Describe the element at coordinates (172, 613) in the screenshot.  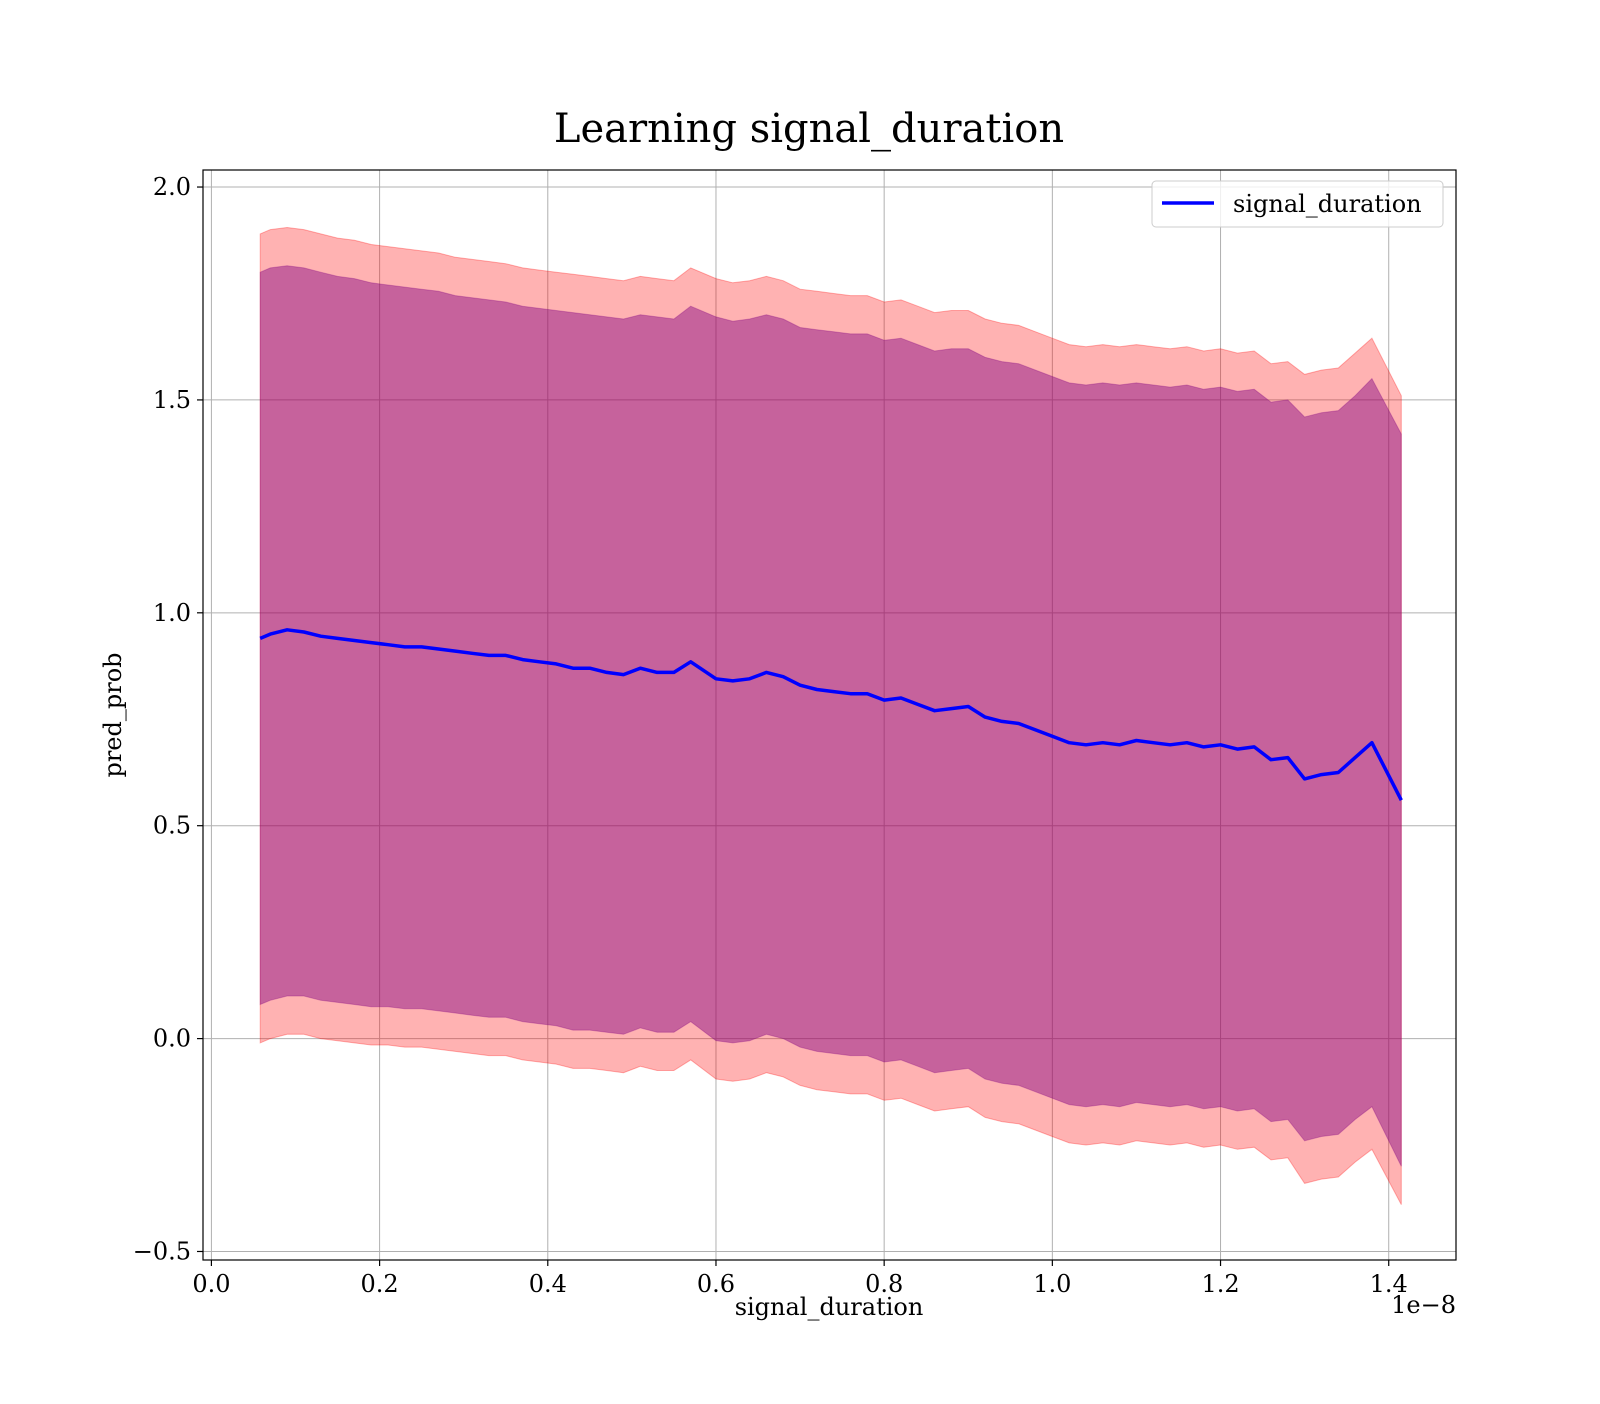
I see `y-tick-label: 1.0` at that location.